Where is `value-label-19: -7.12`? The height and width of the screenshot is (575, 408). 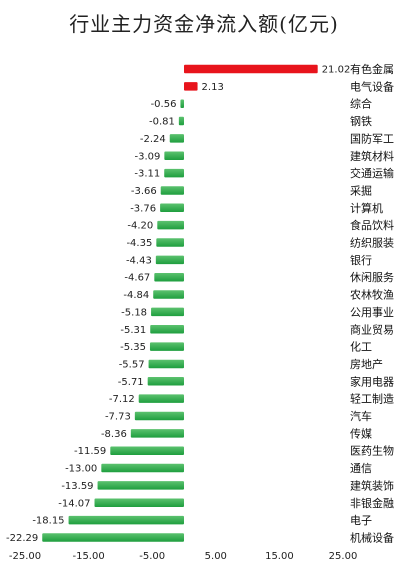 value-label-19: -7.12 is located at coordinates (122, 399).